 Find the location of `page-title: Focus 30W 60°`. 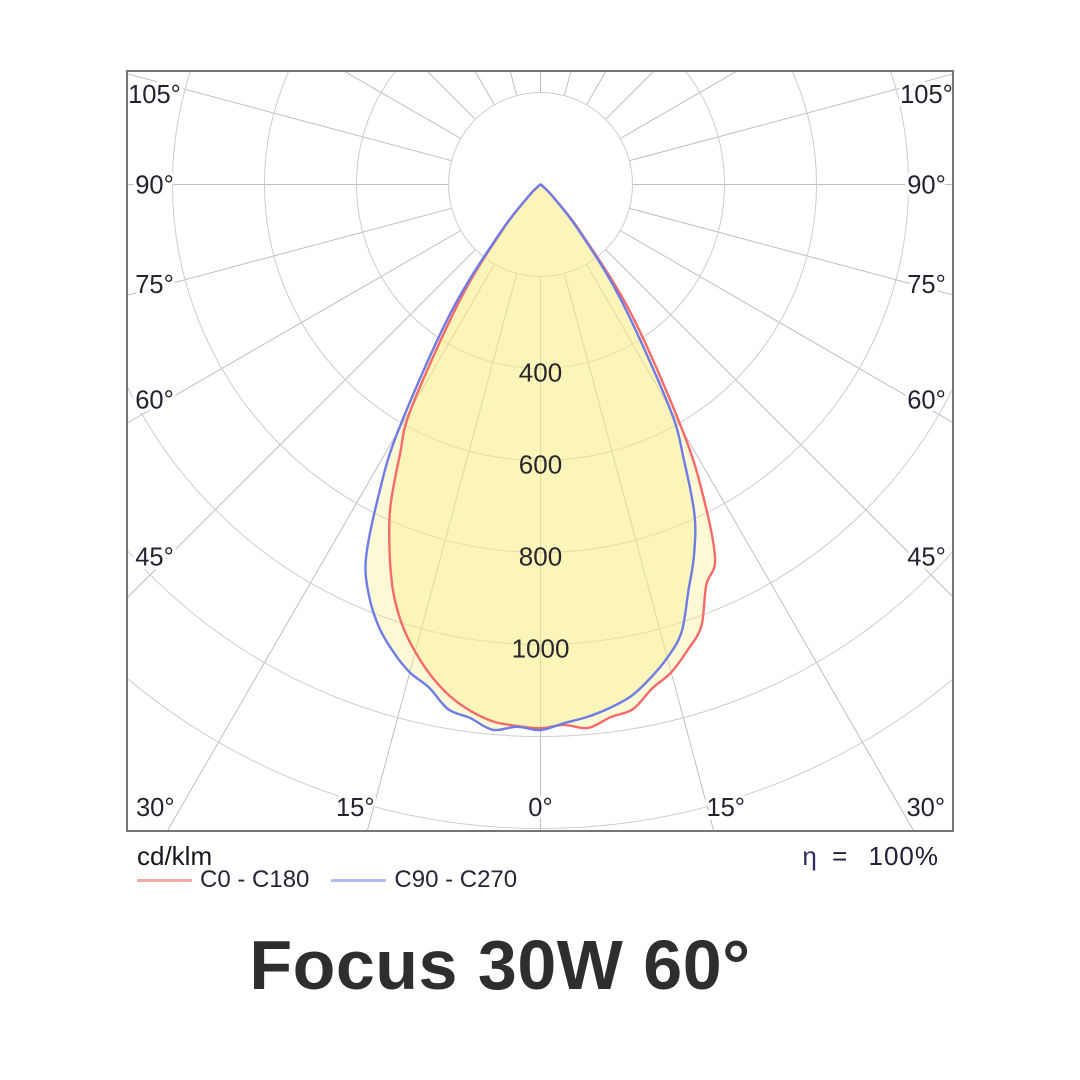

page-title: Focus 30W 60° is located at coordinates (500, 965).